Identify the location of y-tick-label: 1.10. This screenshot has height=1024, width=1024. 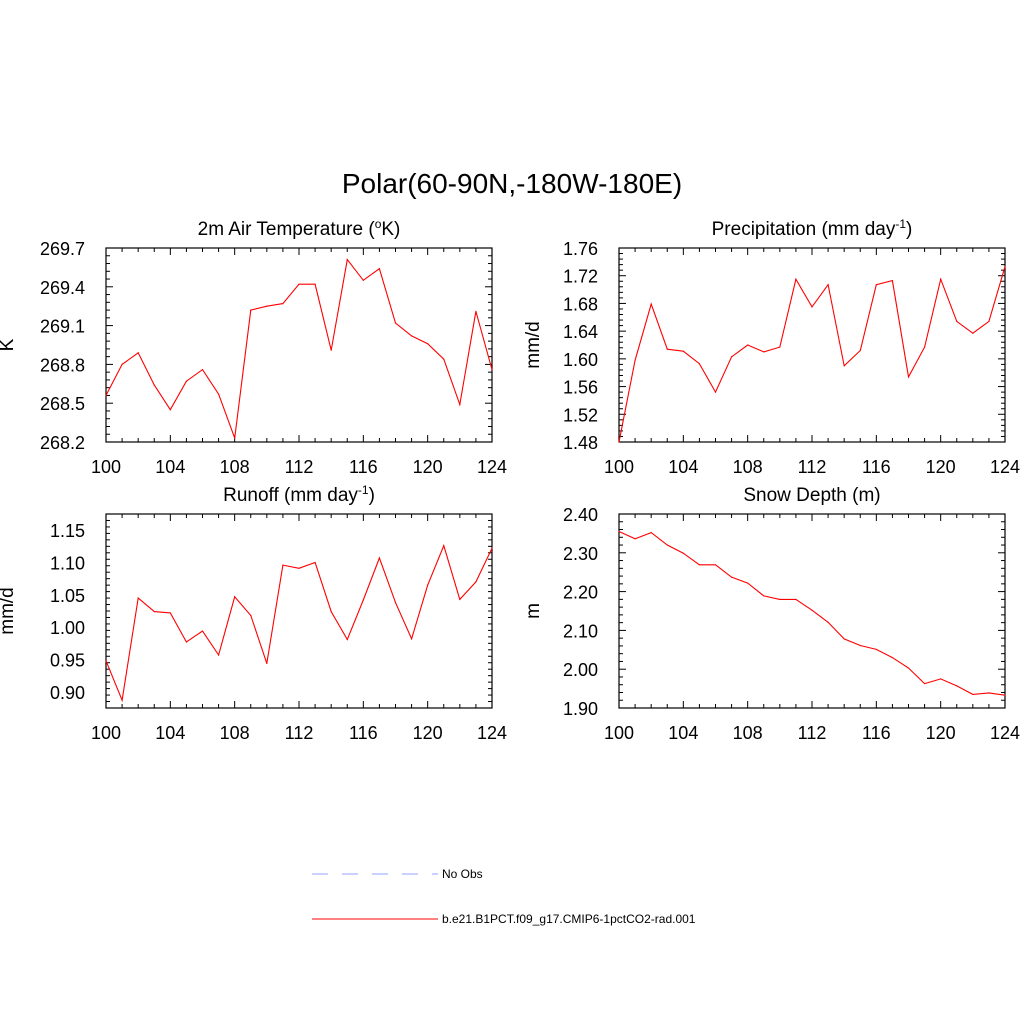
(67, 564).